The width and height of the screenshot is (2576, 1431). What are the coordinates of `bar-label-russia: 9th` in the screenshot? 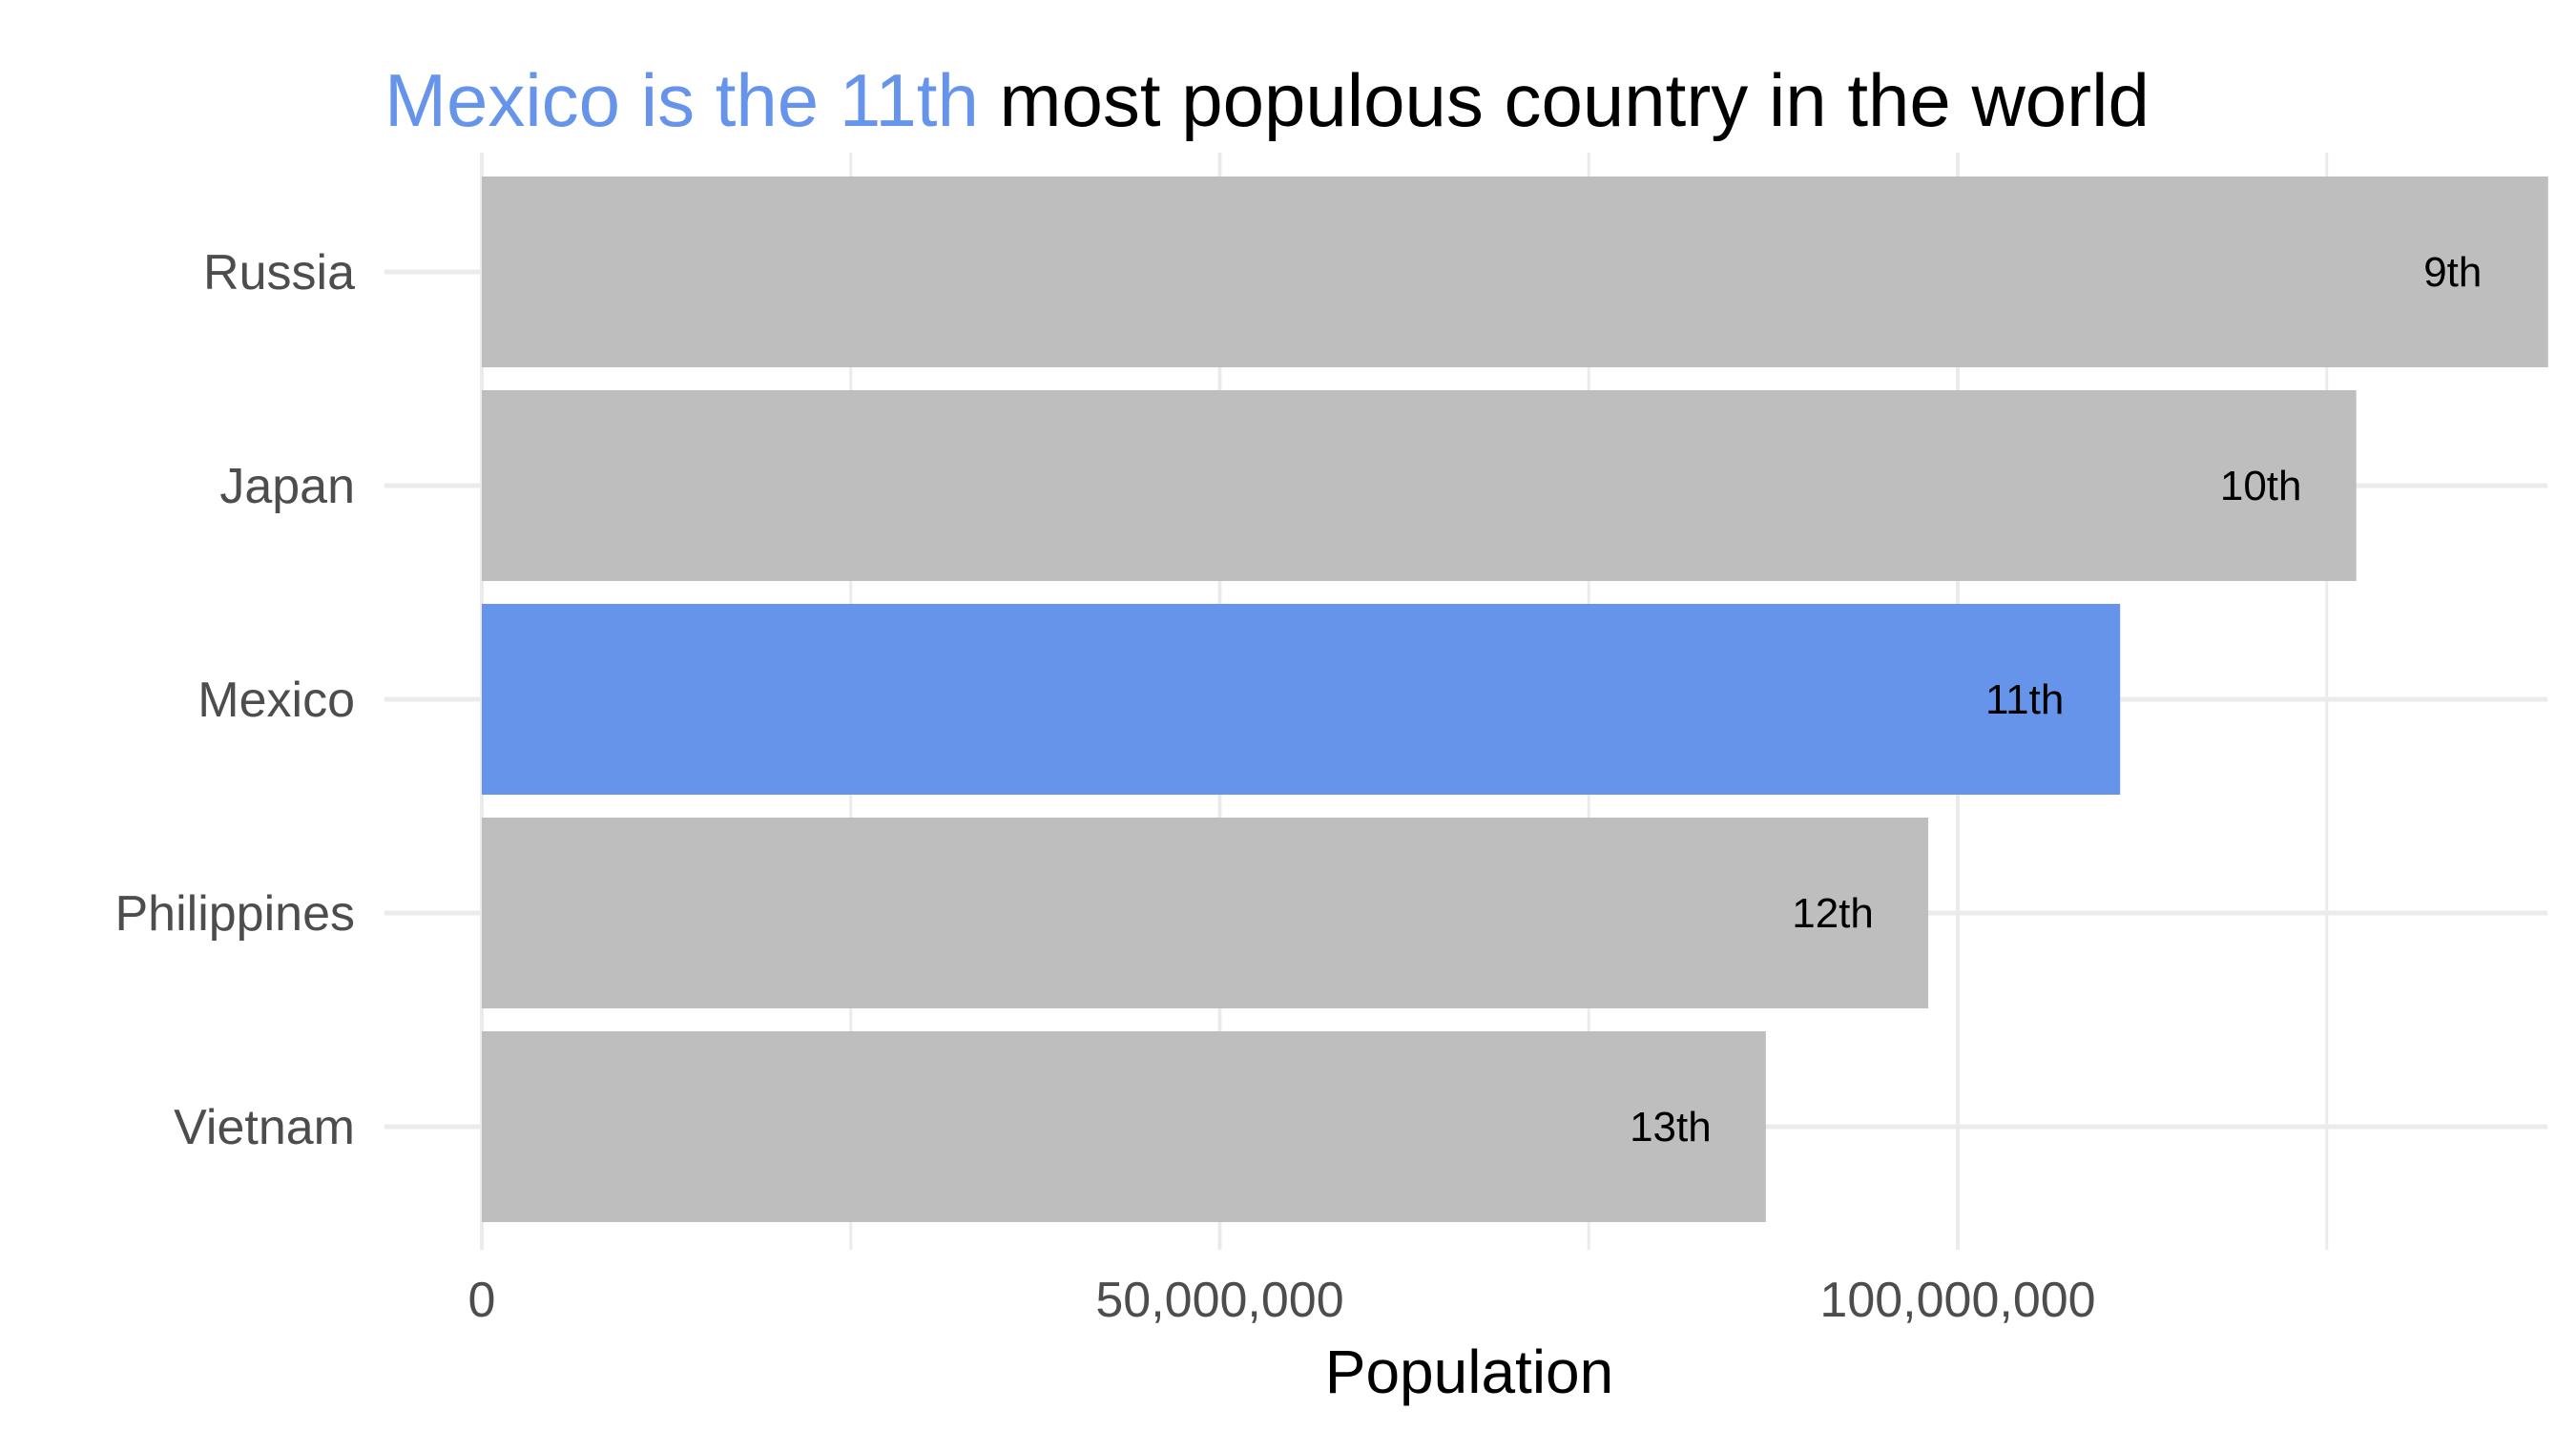 It's located at (2452, 272).